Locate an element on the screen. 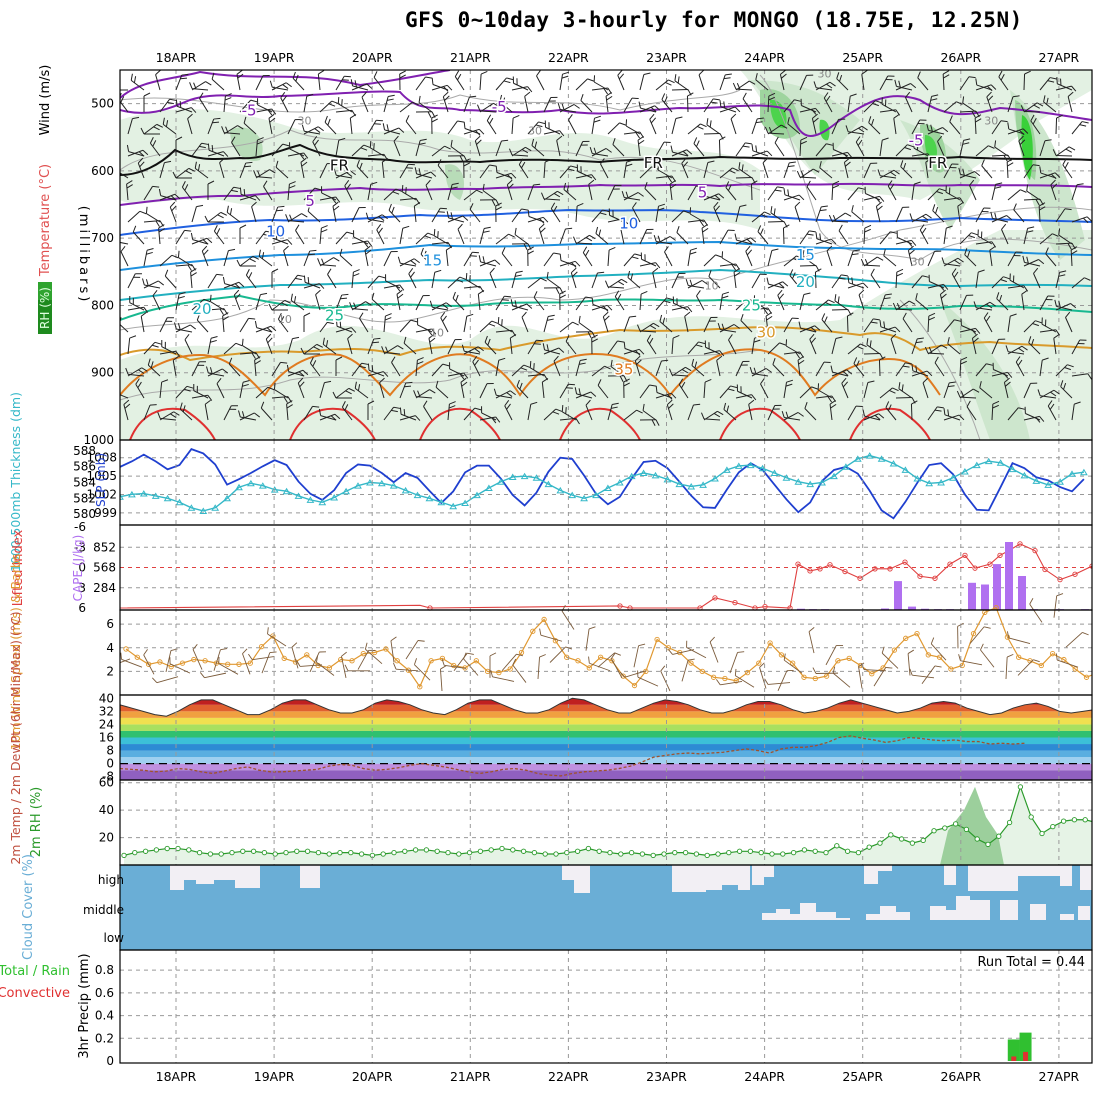 The height and width of the screenshot is (1100, 1100). date-label-top: 22APR is located at coordinates (568, 57).